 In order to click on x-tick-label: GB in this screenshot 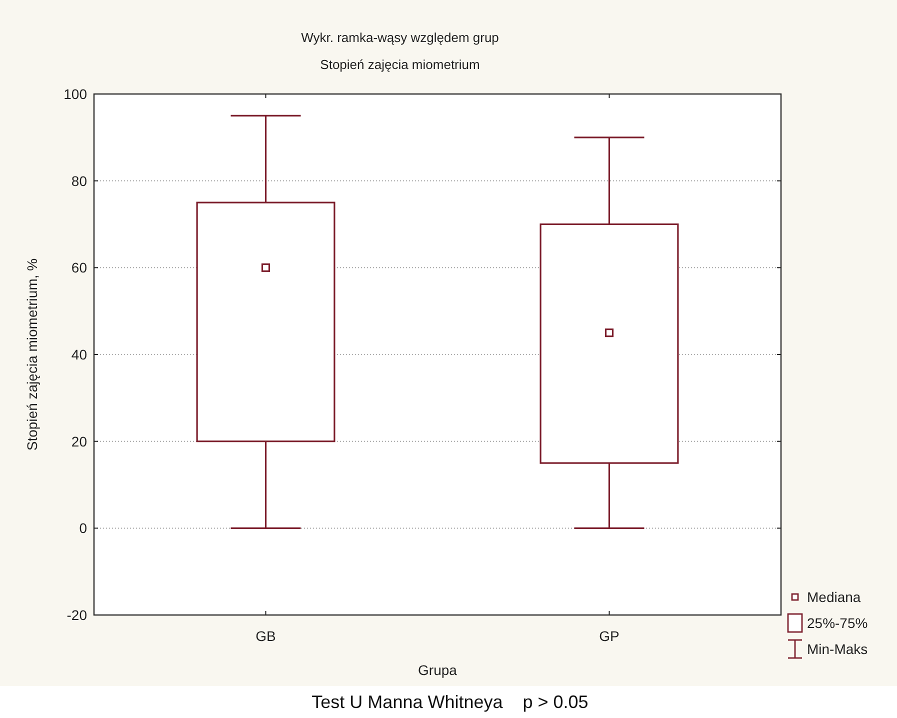, I will do `click(266, 636)`.